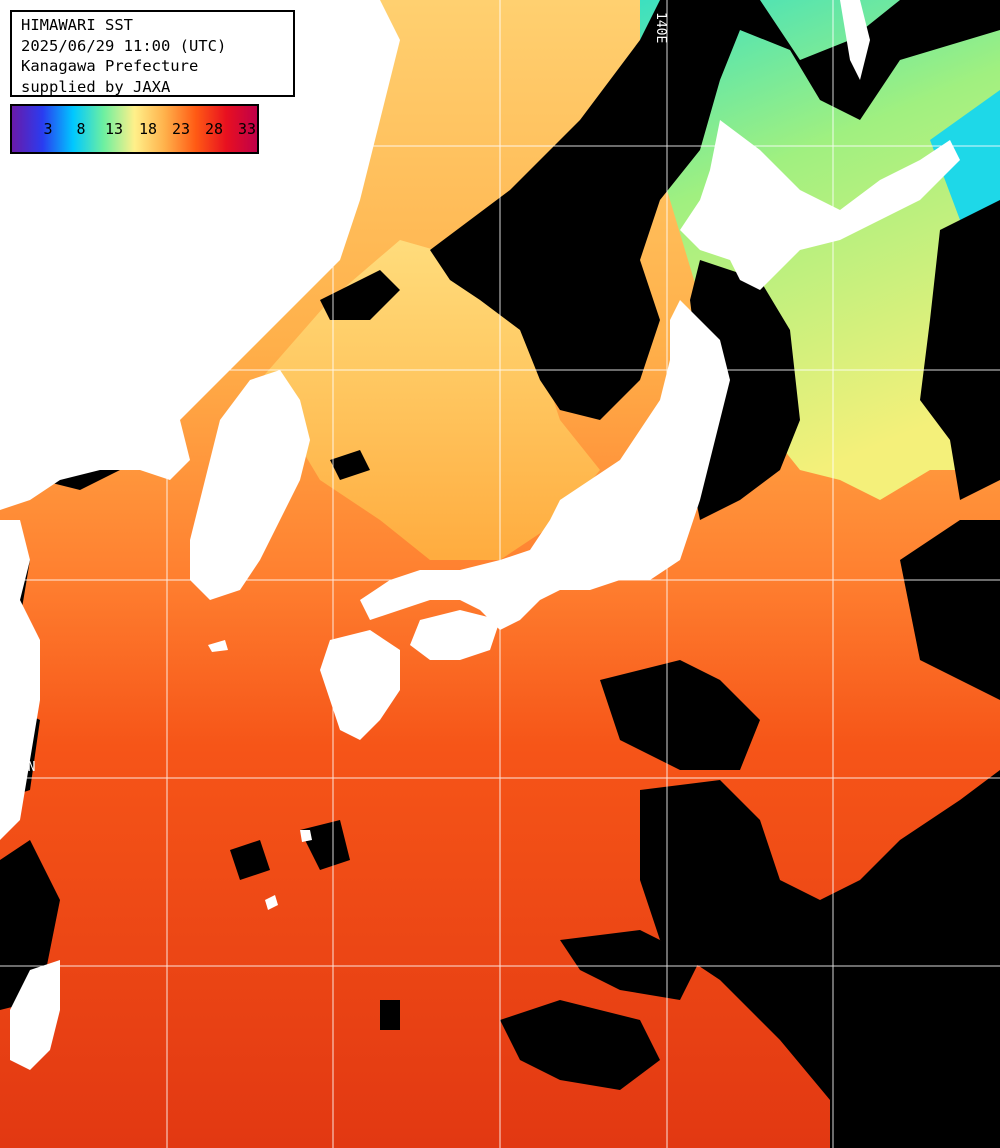 The width and height of the screenshot is (1000, 1148). What do you see at coordinates (20, 680) in the screenshot?
I see `mainland-south` at bounding box center [20, 680].